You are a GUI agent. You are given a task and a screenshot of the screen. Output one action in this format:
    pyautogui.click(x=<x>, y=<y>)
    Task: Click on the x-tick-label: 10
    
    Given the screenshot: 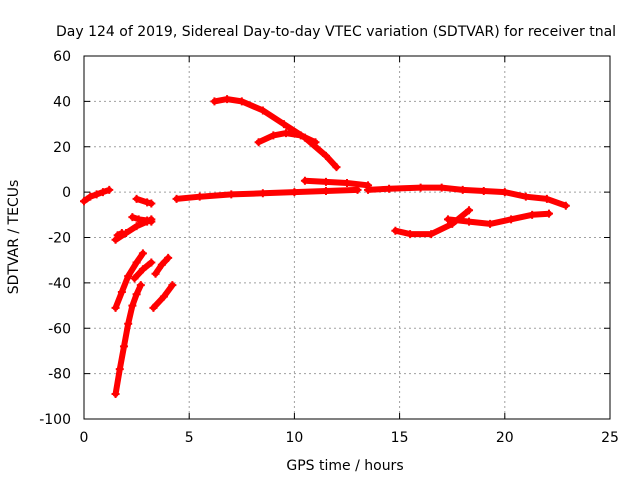 What is the action you would take?
    pyautogui.click(x=294, y=438)
    